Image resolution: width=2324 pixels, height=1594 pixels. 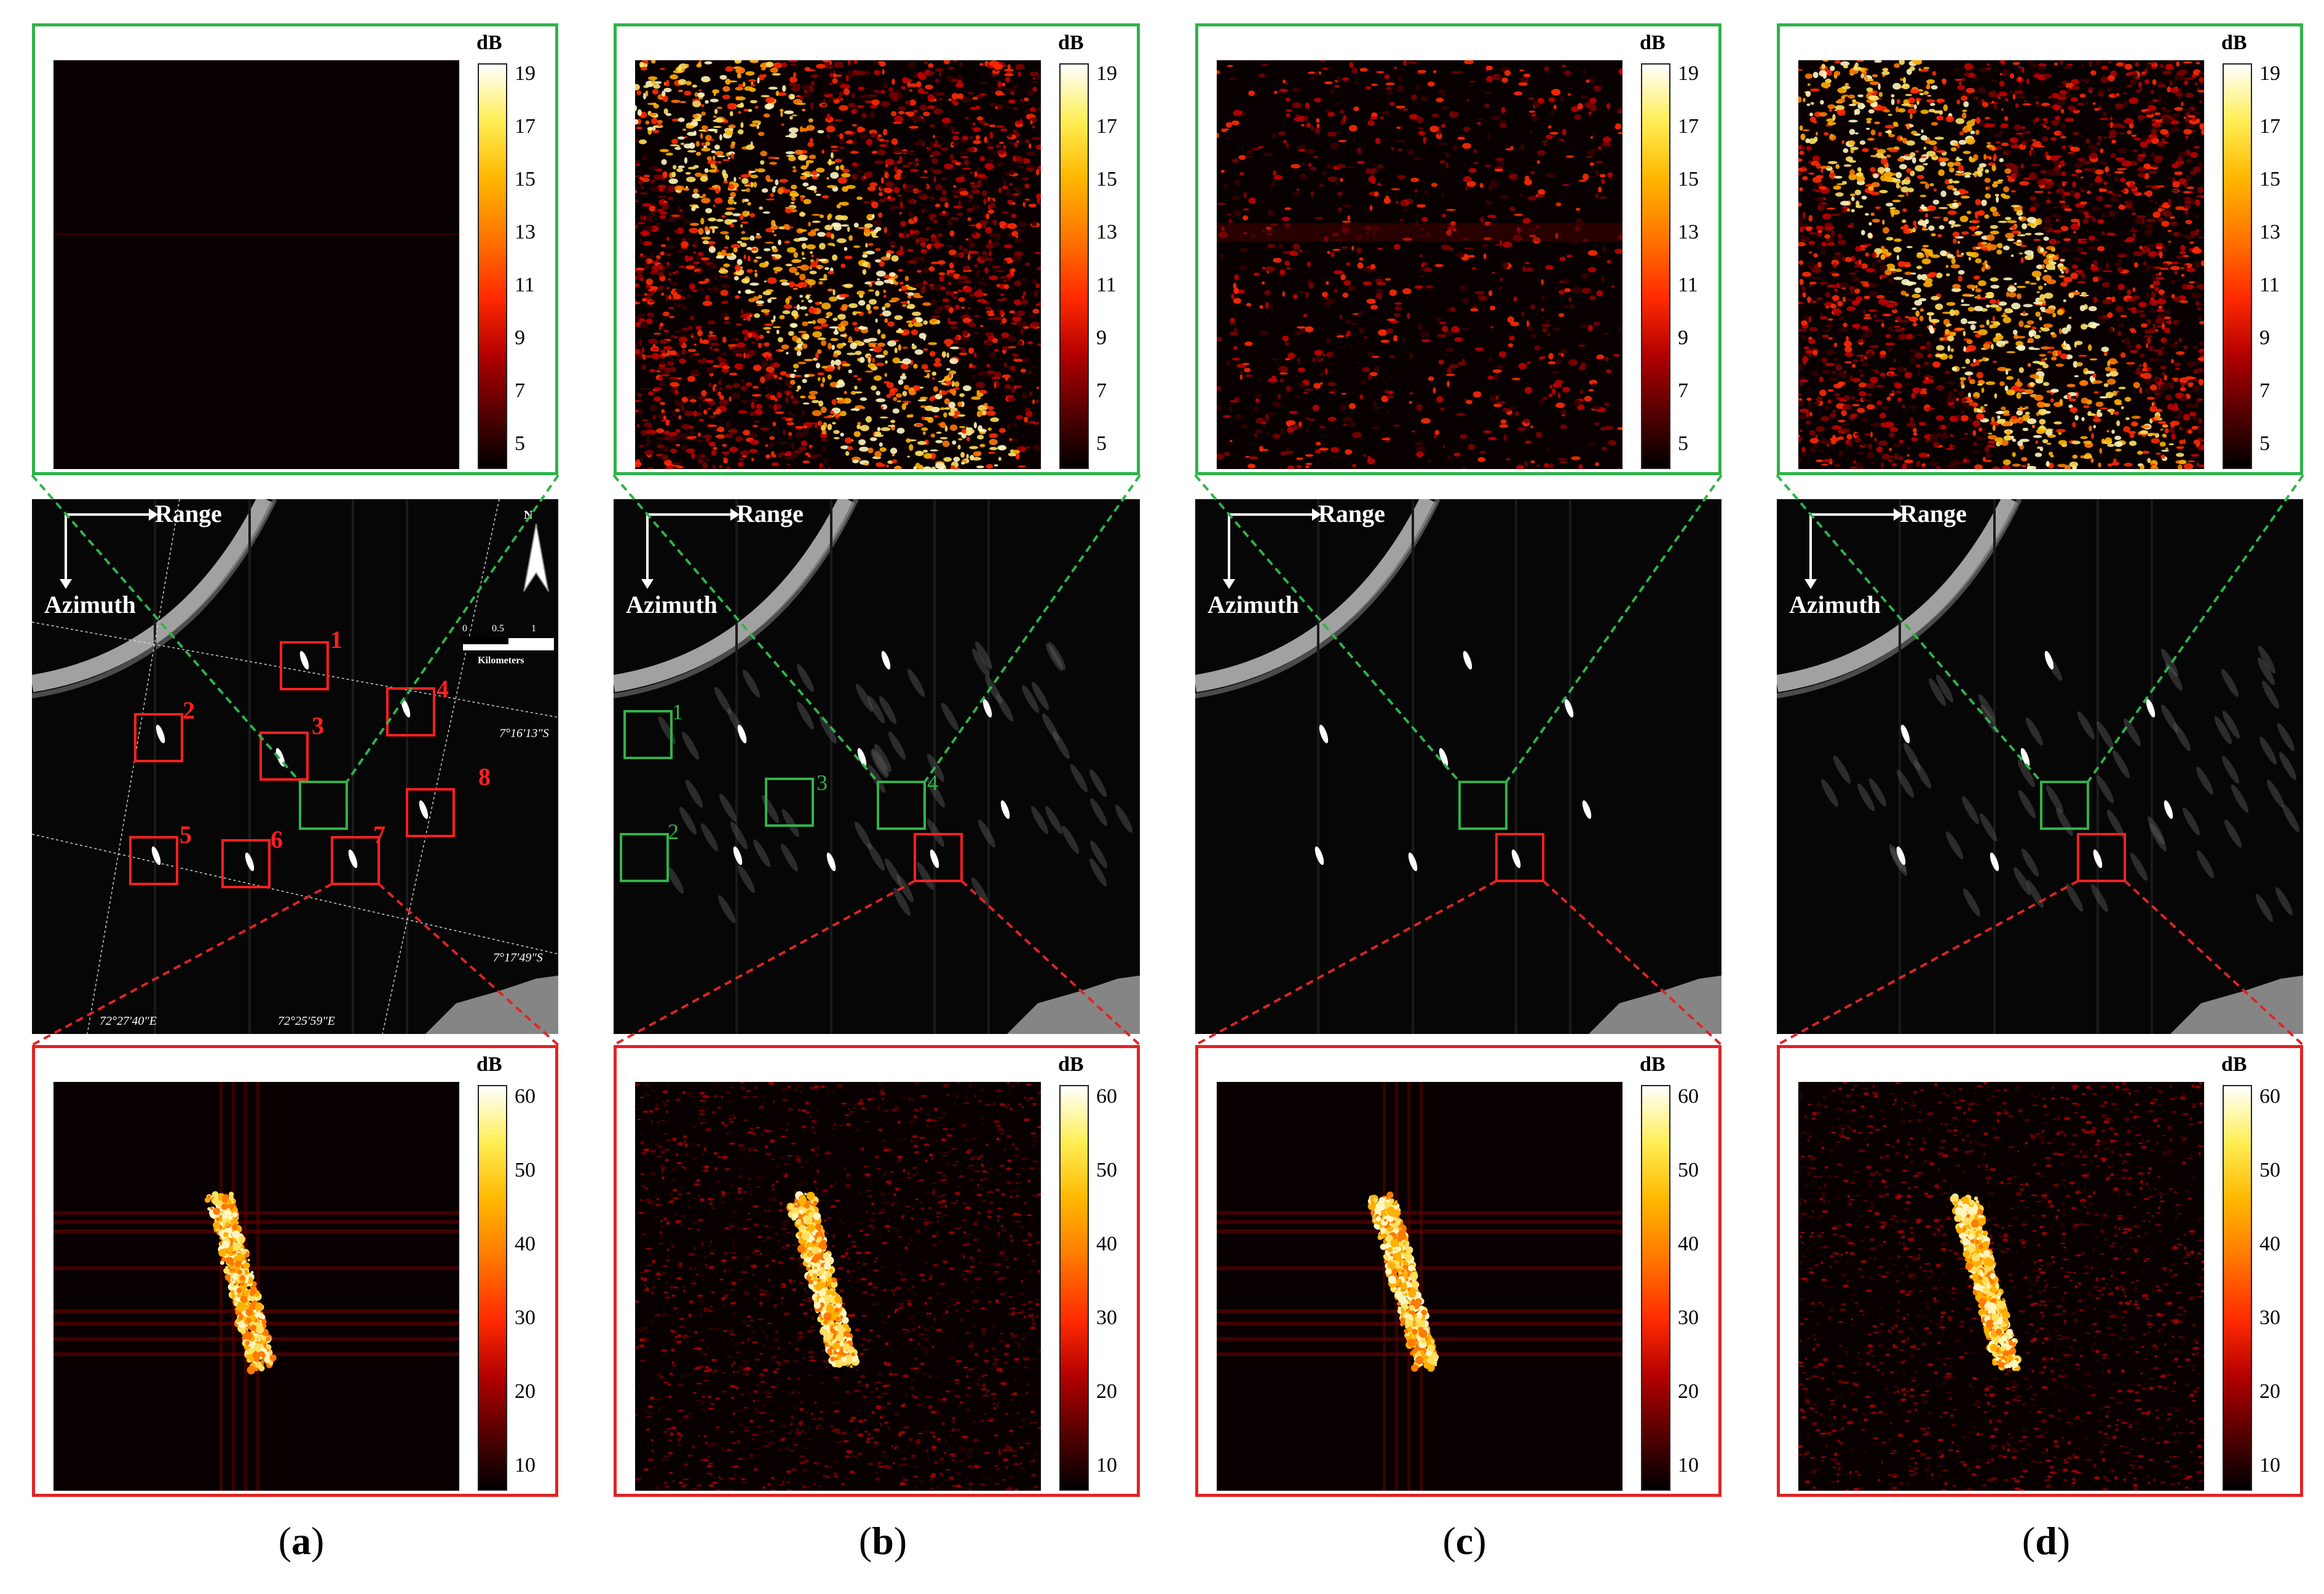 What do you see at coordinates (295, 1271) in the screenshot?
I see `bottom-zoom-box: dB 60 50 40 30 20 10` at bounding box center [295, 1271].